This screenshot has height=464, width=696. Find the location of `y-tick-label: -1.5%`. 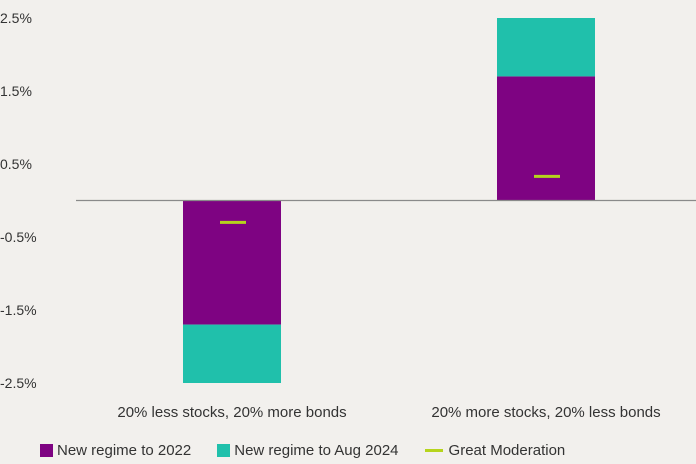

y-tick-label: -1.5% is located at coordinates (18, 310).